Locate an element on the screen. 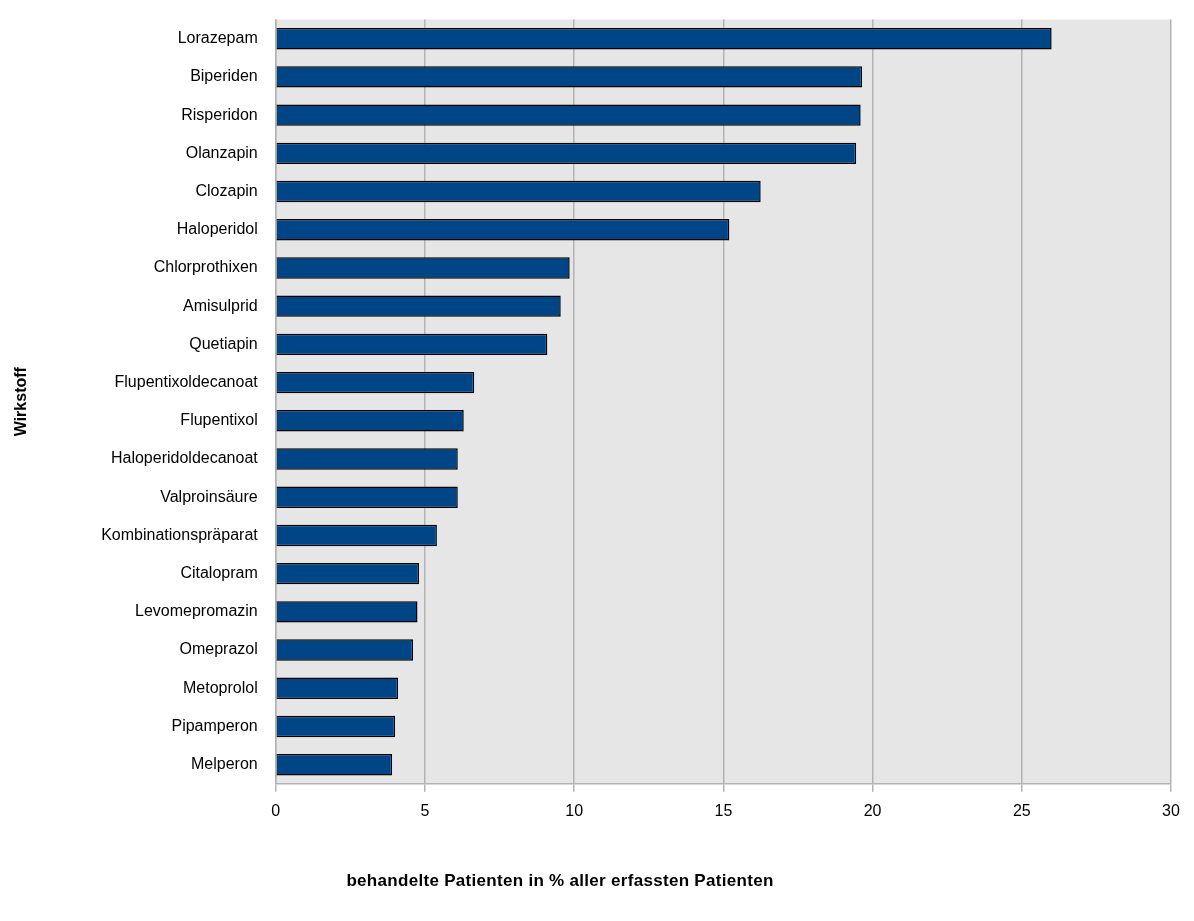 This screenshot has width=1194, height=921. x-tick-label: 0 is located at coordinates (276, 810).